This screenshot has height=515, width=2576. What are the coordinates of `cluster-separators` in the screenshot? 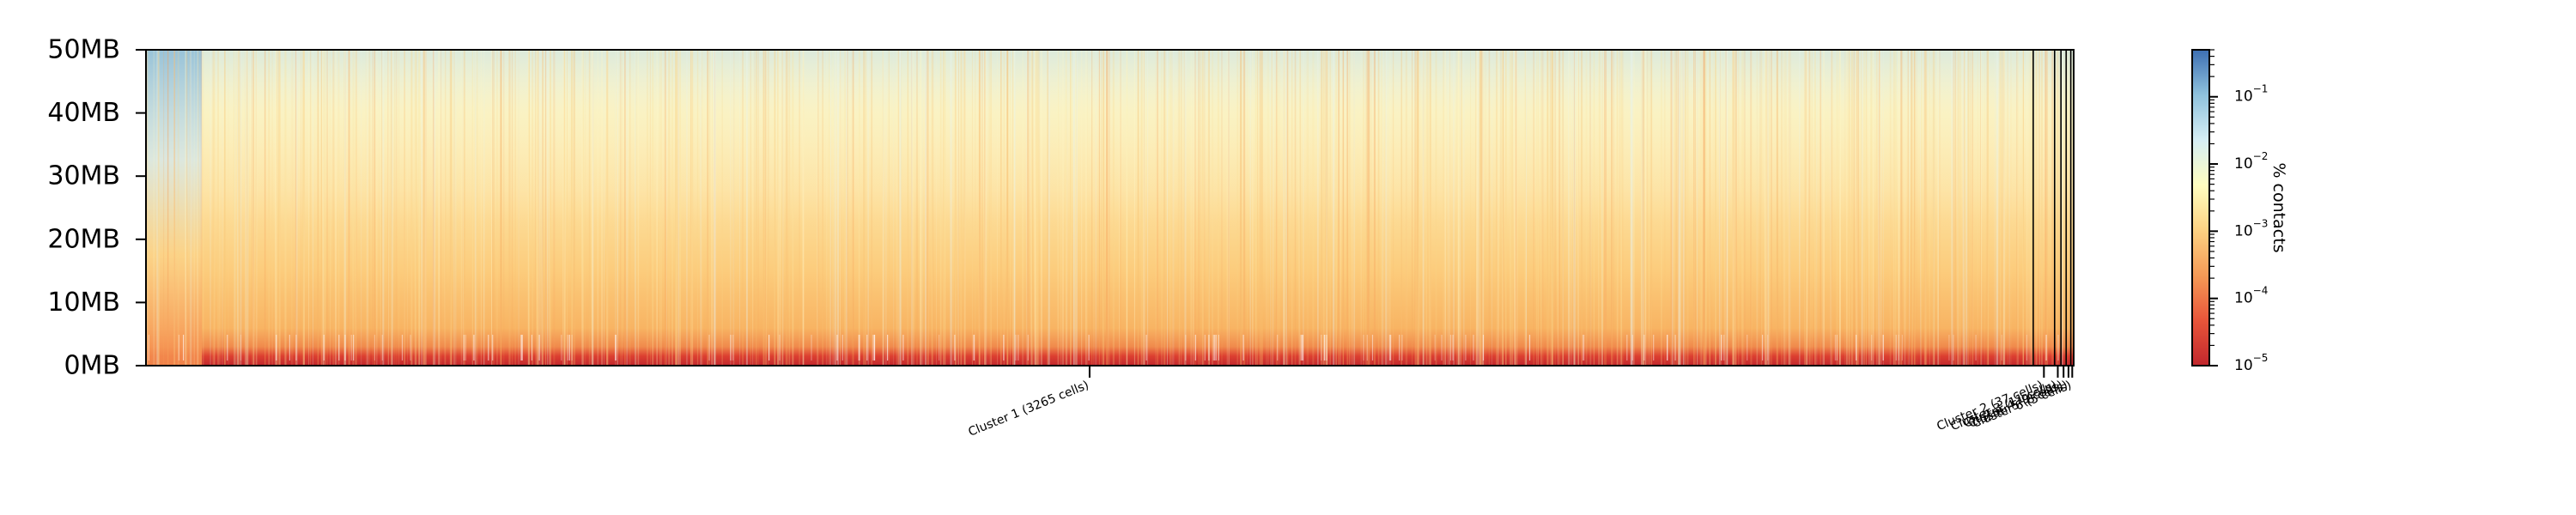 It's located at (2052, 208).